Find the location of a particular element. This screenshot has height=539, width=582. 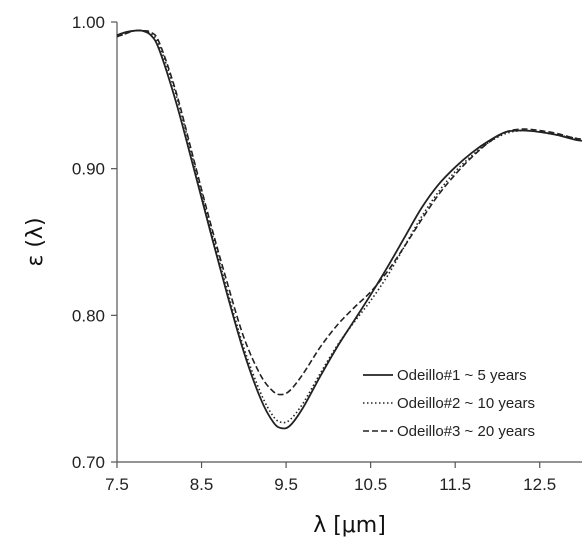

x-tick-label: 8.5 is located at coordinates (202, 484).